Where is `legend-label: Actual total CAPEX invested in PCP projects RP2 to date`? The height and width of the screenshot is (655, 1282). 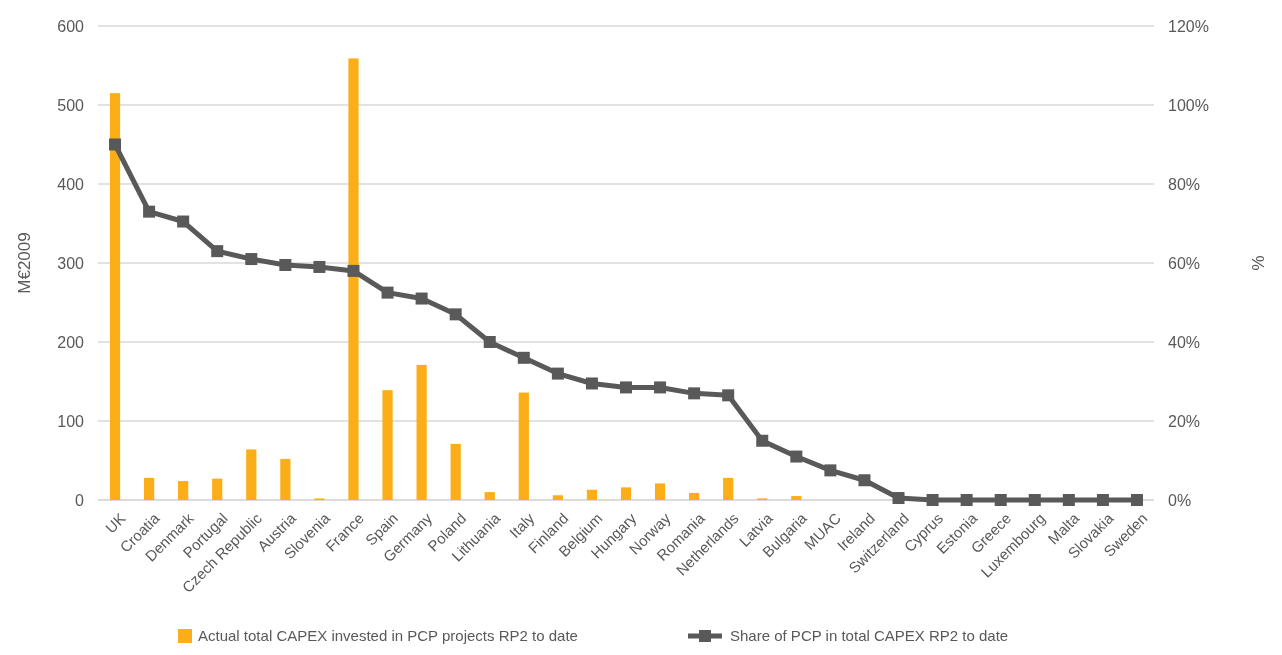
legend-label: Actual total CAPEX invested in PCP projects RP2 to date is located at coordinates (388, 636).